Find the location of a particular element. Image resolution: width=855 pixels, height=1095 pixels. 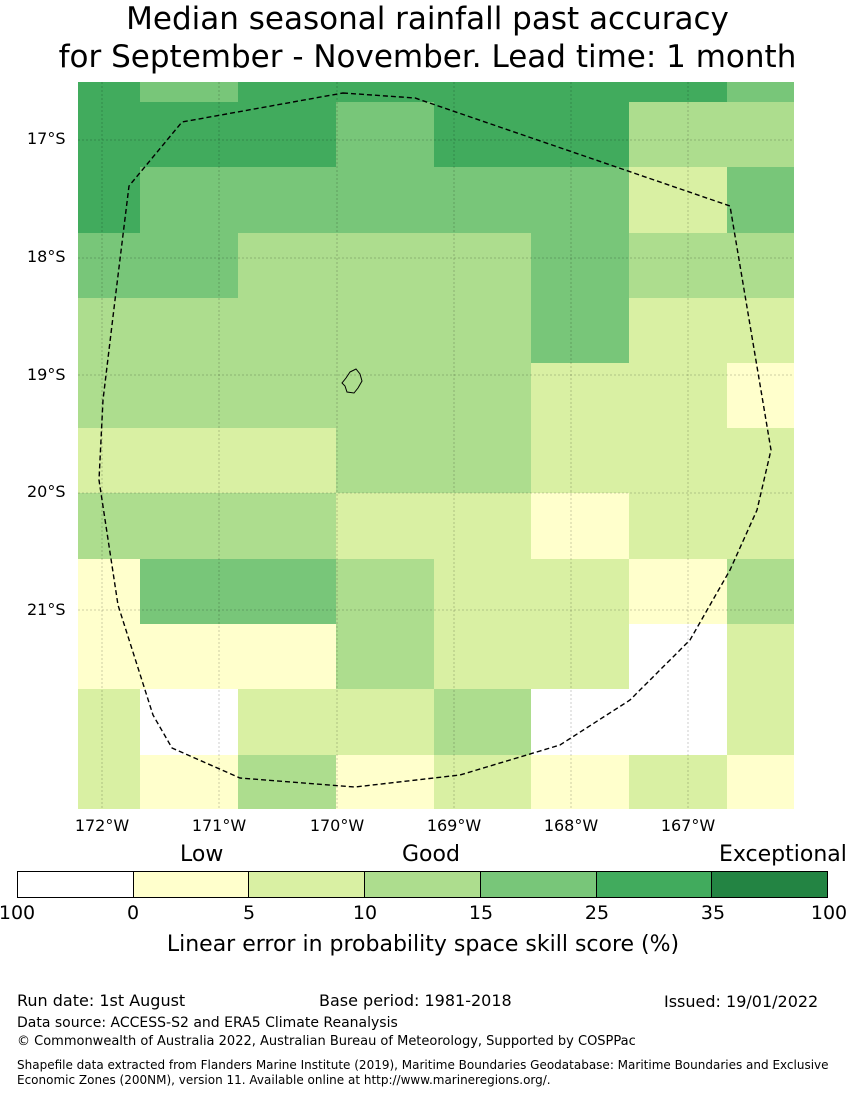

lat-label-17s: 17°S is located at coordinates (46, 138).